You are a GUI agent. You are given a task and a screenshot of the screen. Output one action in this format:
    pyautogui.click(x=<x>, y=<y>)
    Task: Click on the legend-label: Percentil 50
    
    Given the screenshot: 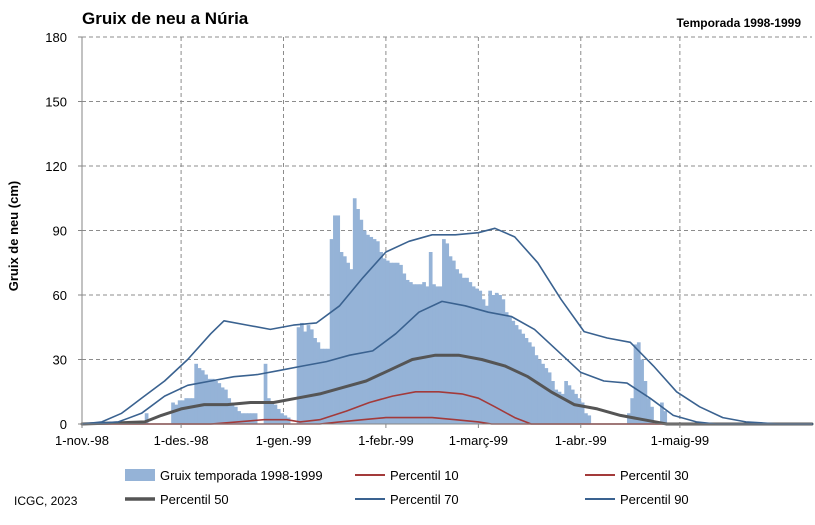 What is the action you would take?
    pyautogui.click(x=194, y=499)
    